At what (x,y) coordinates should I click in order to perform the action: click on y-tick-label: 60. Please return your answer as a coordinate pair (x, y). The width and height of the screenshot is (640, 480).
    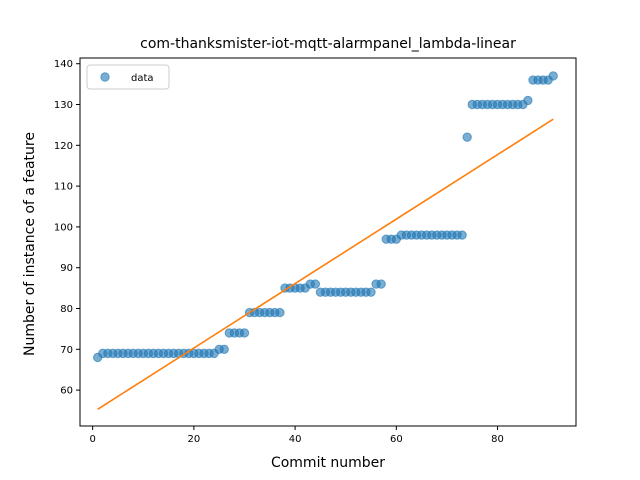
    Looking at the image, I should click on (66, 391).